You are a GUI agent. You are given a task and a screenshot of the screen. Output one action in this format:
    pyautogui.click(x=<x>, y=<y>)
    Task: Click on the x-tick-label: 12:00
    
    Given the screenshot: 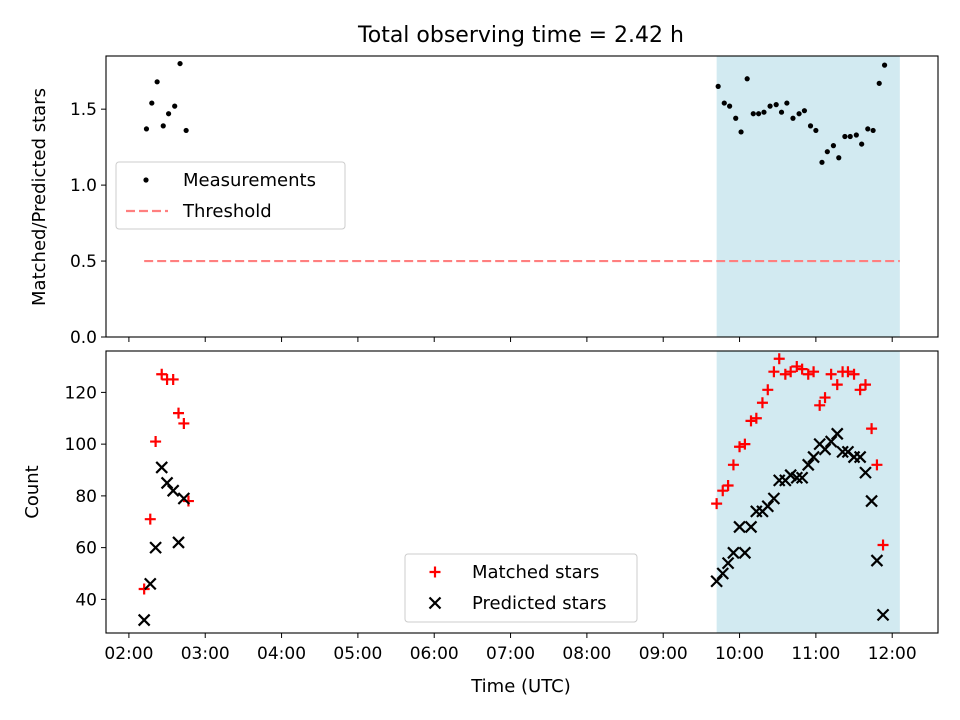 What is the action you would take?
    pyautogui.click(x=892, y=654)
    